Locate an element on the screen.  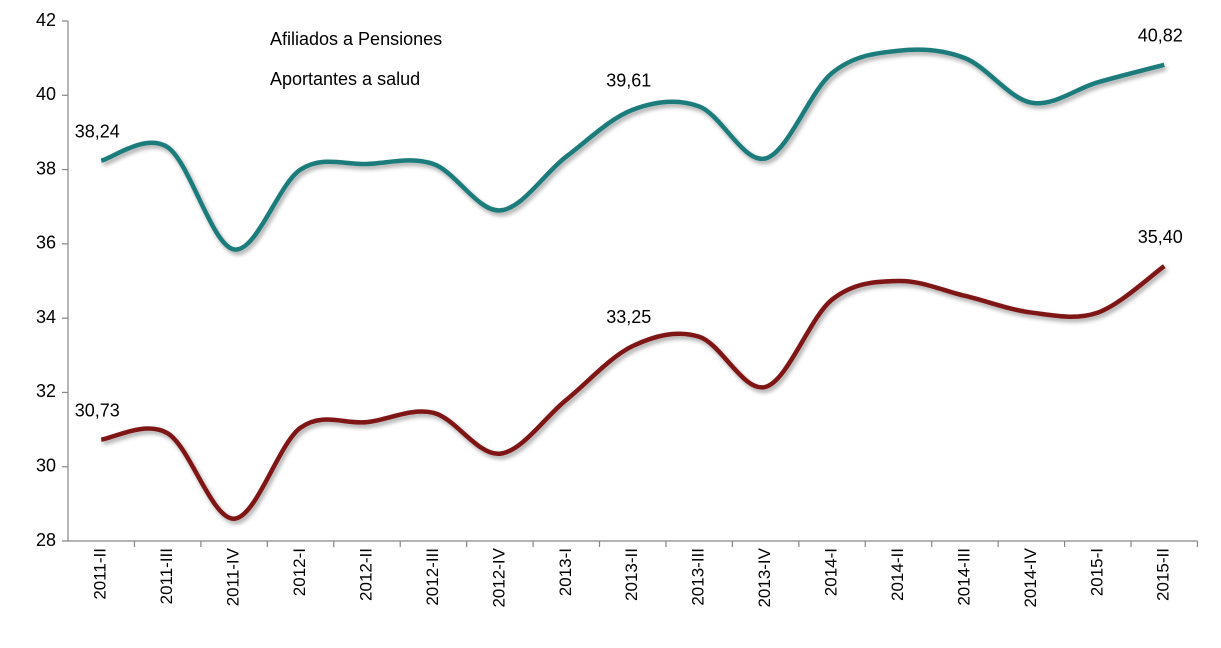
x-tick-label: 2014-IV is located at coordinates (1030, 577).